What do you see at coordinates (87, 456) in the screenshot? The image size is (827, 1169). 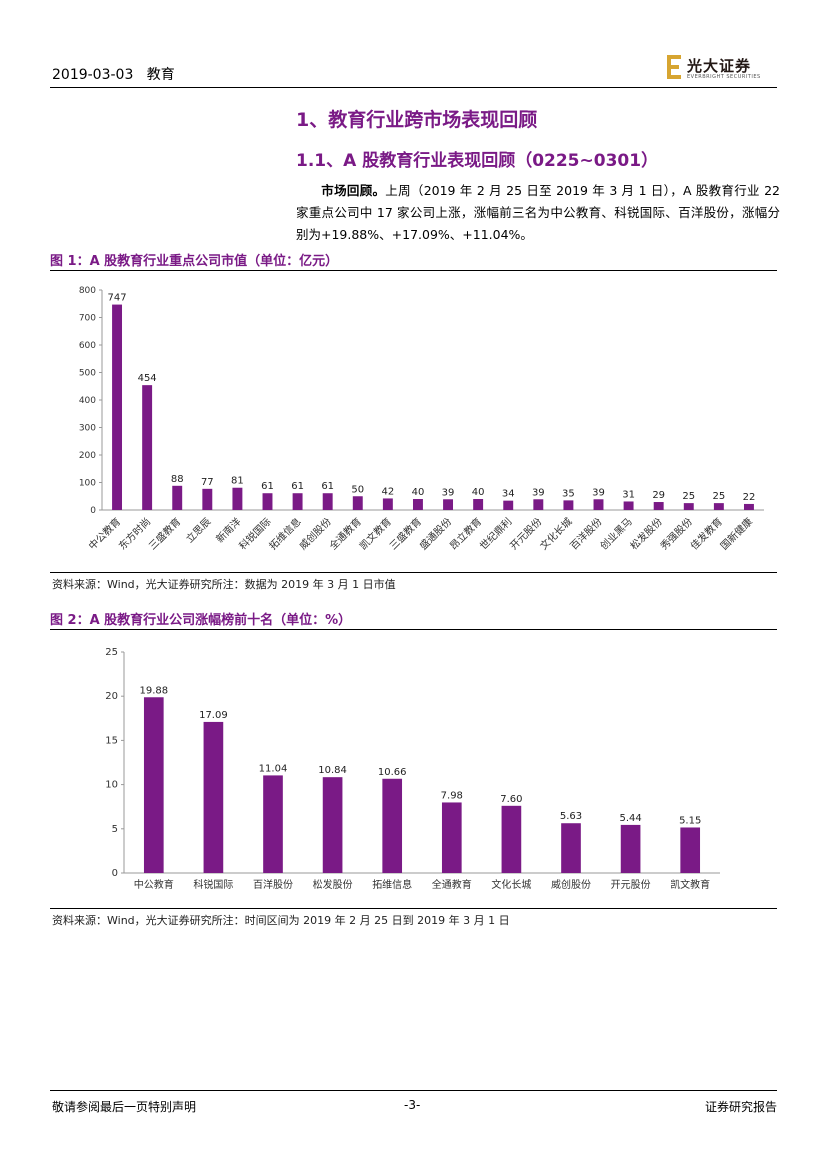 I see `y-tick-label: 200` at bounding box center [87, 456].